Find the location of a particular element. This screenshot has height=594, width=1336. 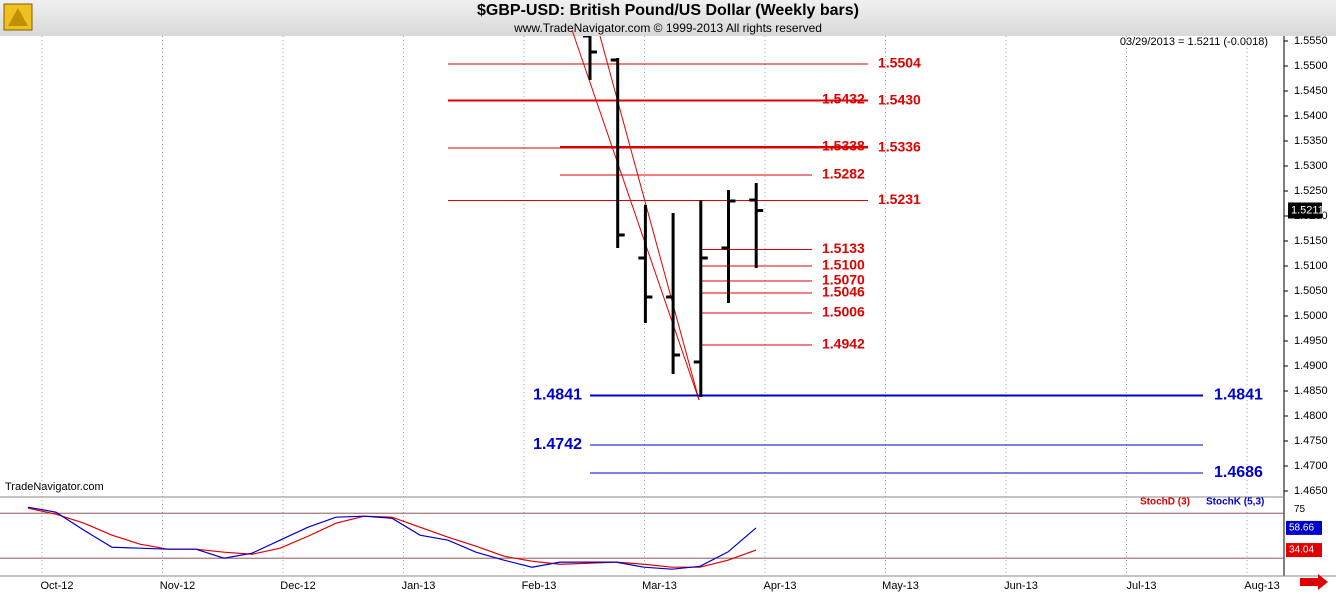

scroll-arrow is located at coordinates (1314, 582).